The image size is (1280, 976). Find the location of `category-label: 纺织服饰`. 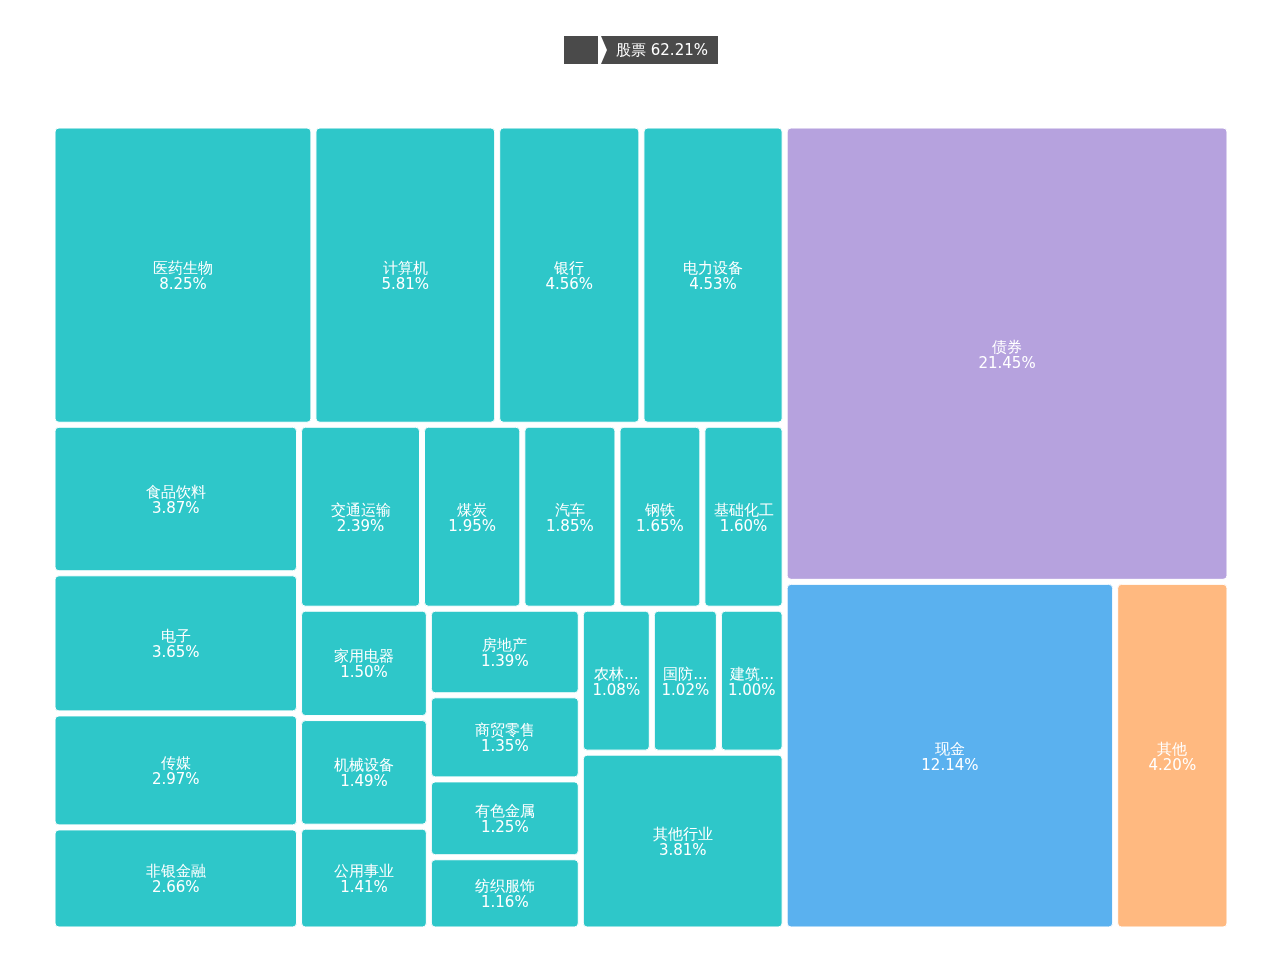

category-label: 纺织服饰 is located at coordinates (504, 886).